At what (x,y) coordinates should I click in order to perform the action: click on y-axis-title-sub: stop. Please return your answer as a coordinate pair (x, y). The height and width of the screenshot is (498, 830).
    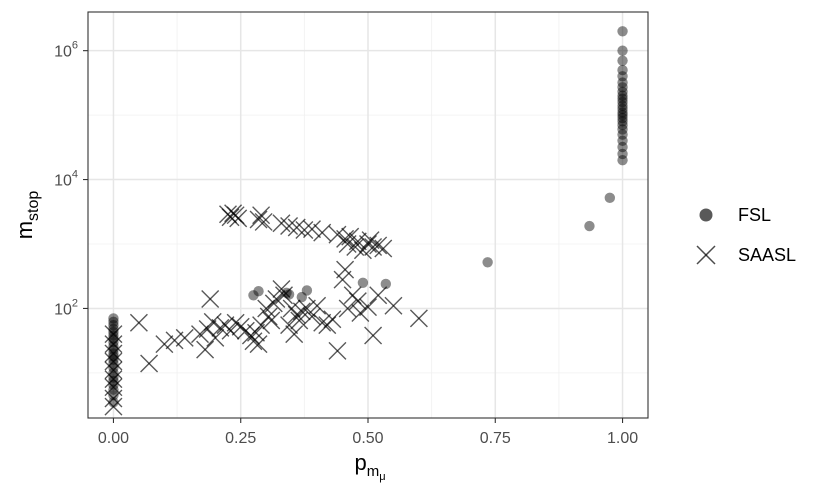
    Looking at the image, I should click on (33, 206).